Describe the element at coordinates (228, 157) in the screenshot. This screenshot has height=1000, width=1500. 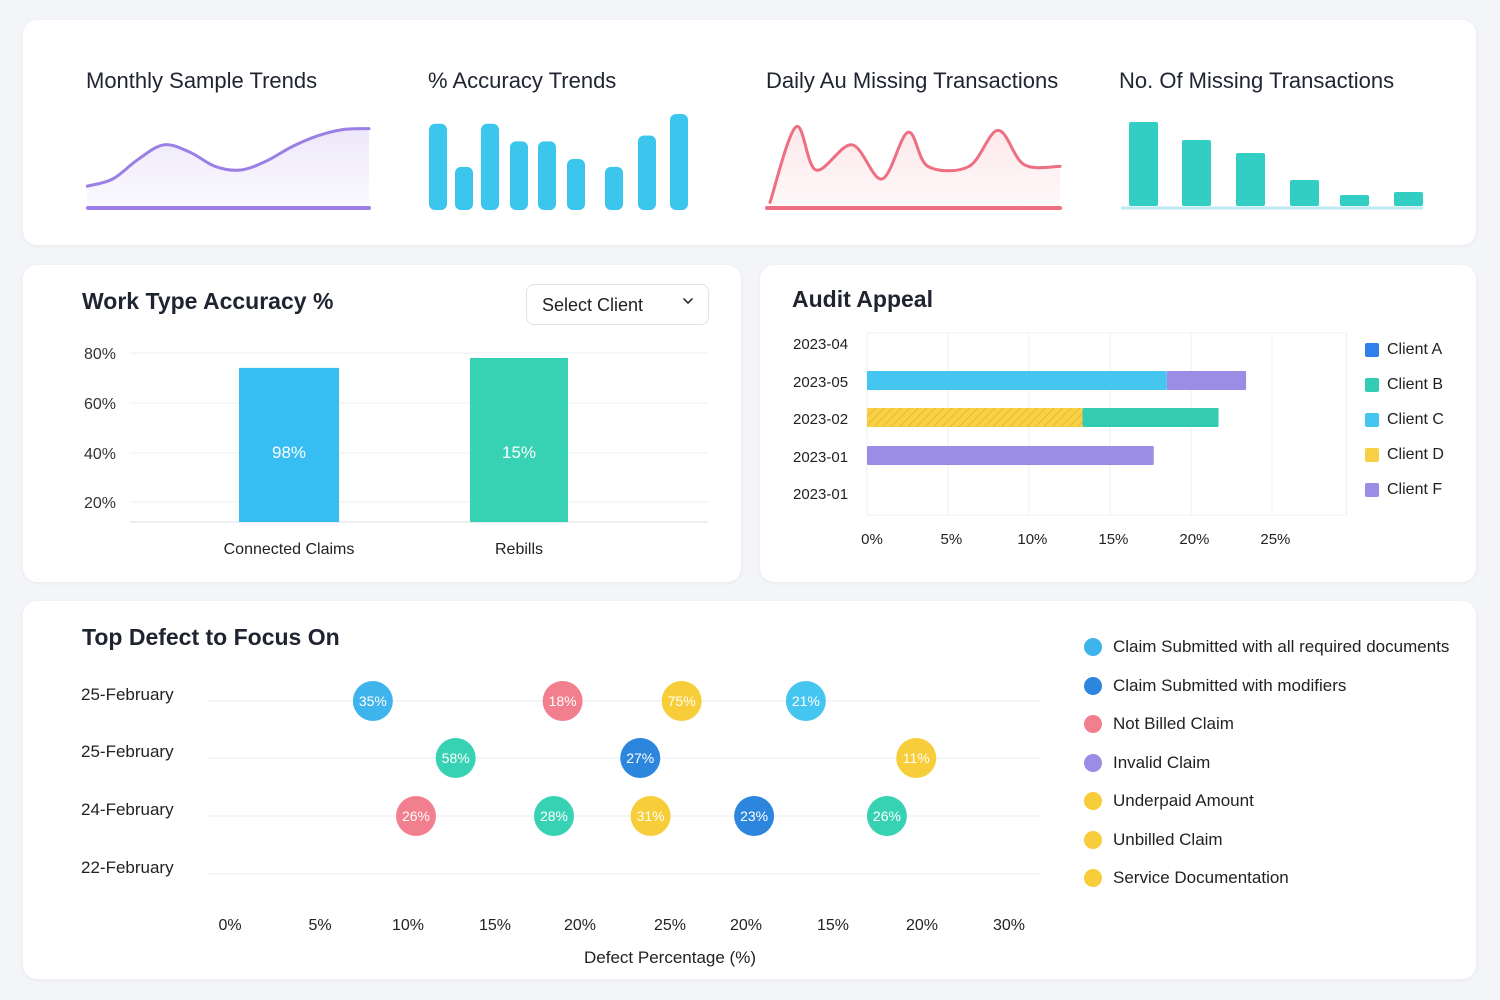
I see `trend-line` at that location.